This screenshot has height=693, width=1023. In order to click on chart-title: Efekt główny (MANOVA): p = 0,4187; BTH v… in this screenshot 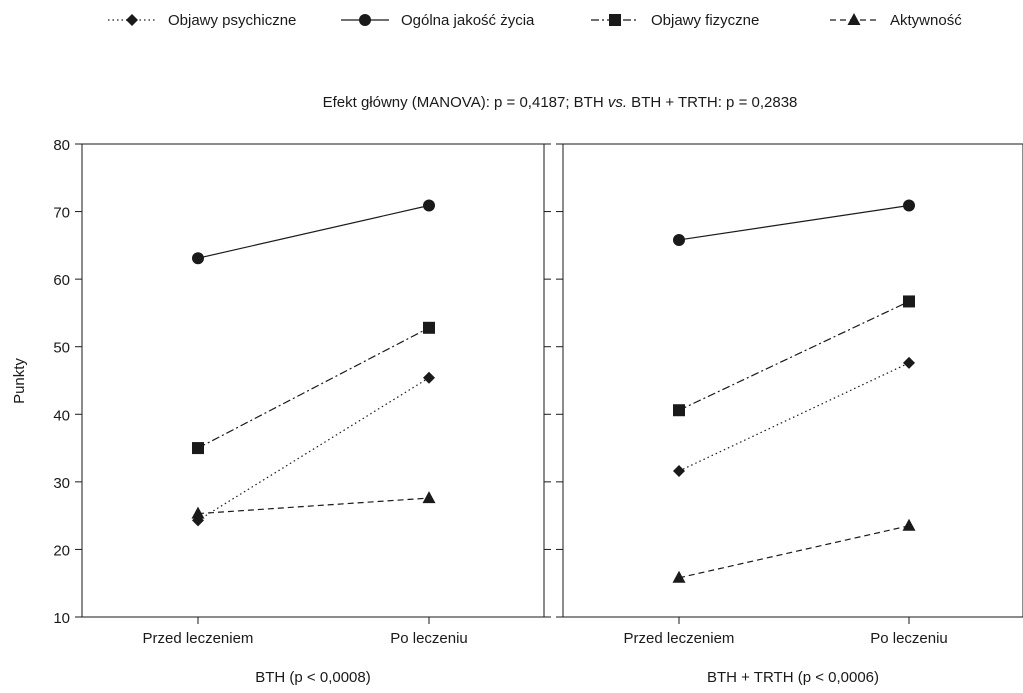, I will do `click(560, 102)`.